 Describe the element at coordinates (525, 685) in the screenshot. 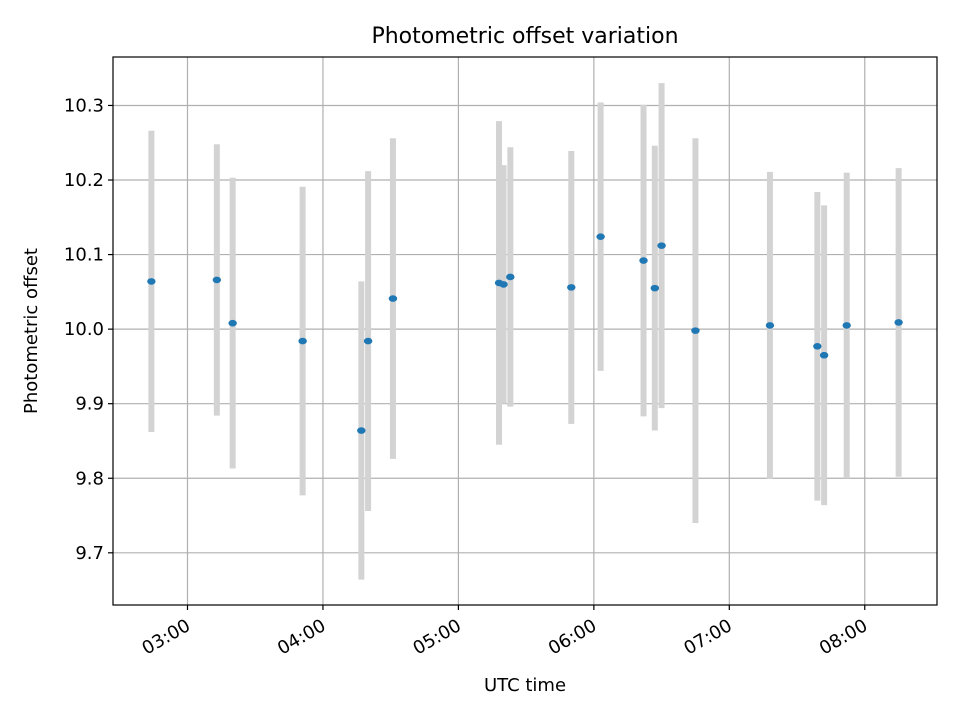

I see `x-axis-label: UTC time` at that location.